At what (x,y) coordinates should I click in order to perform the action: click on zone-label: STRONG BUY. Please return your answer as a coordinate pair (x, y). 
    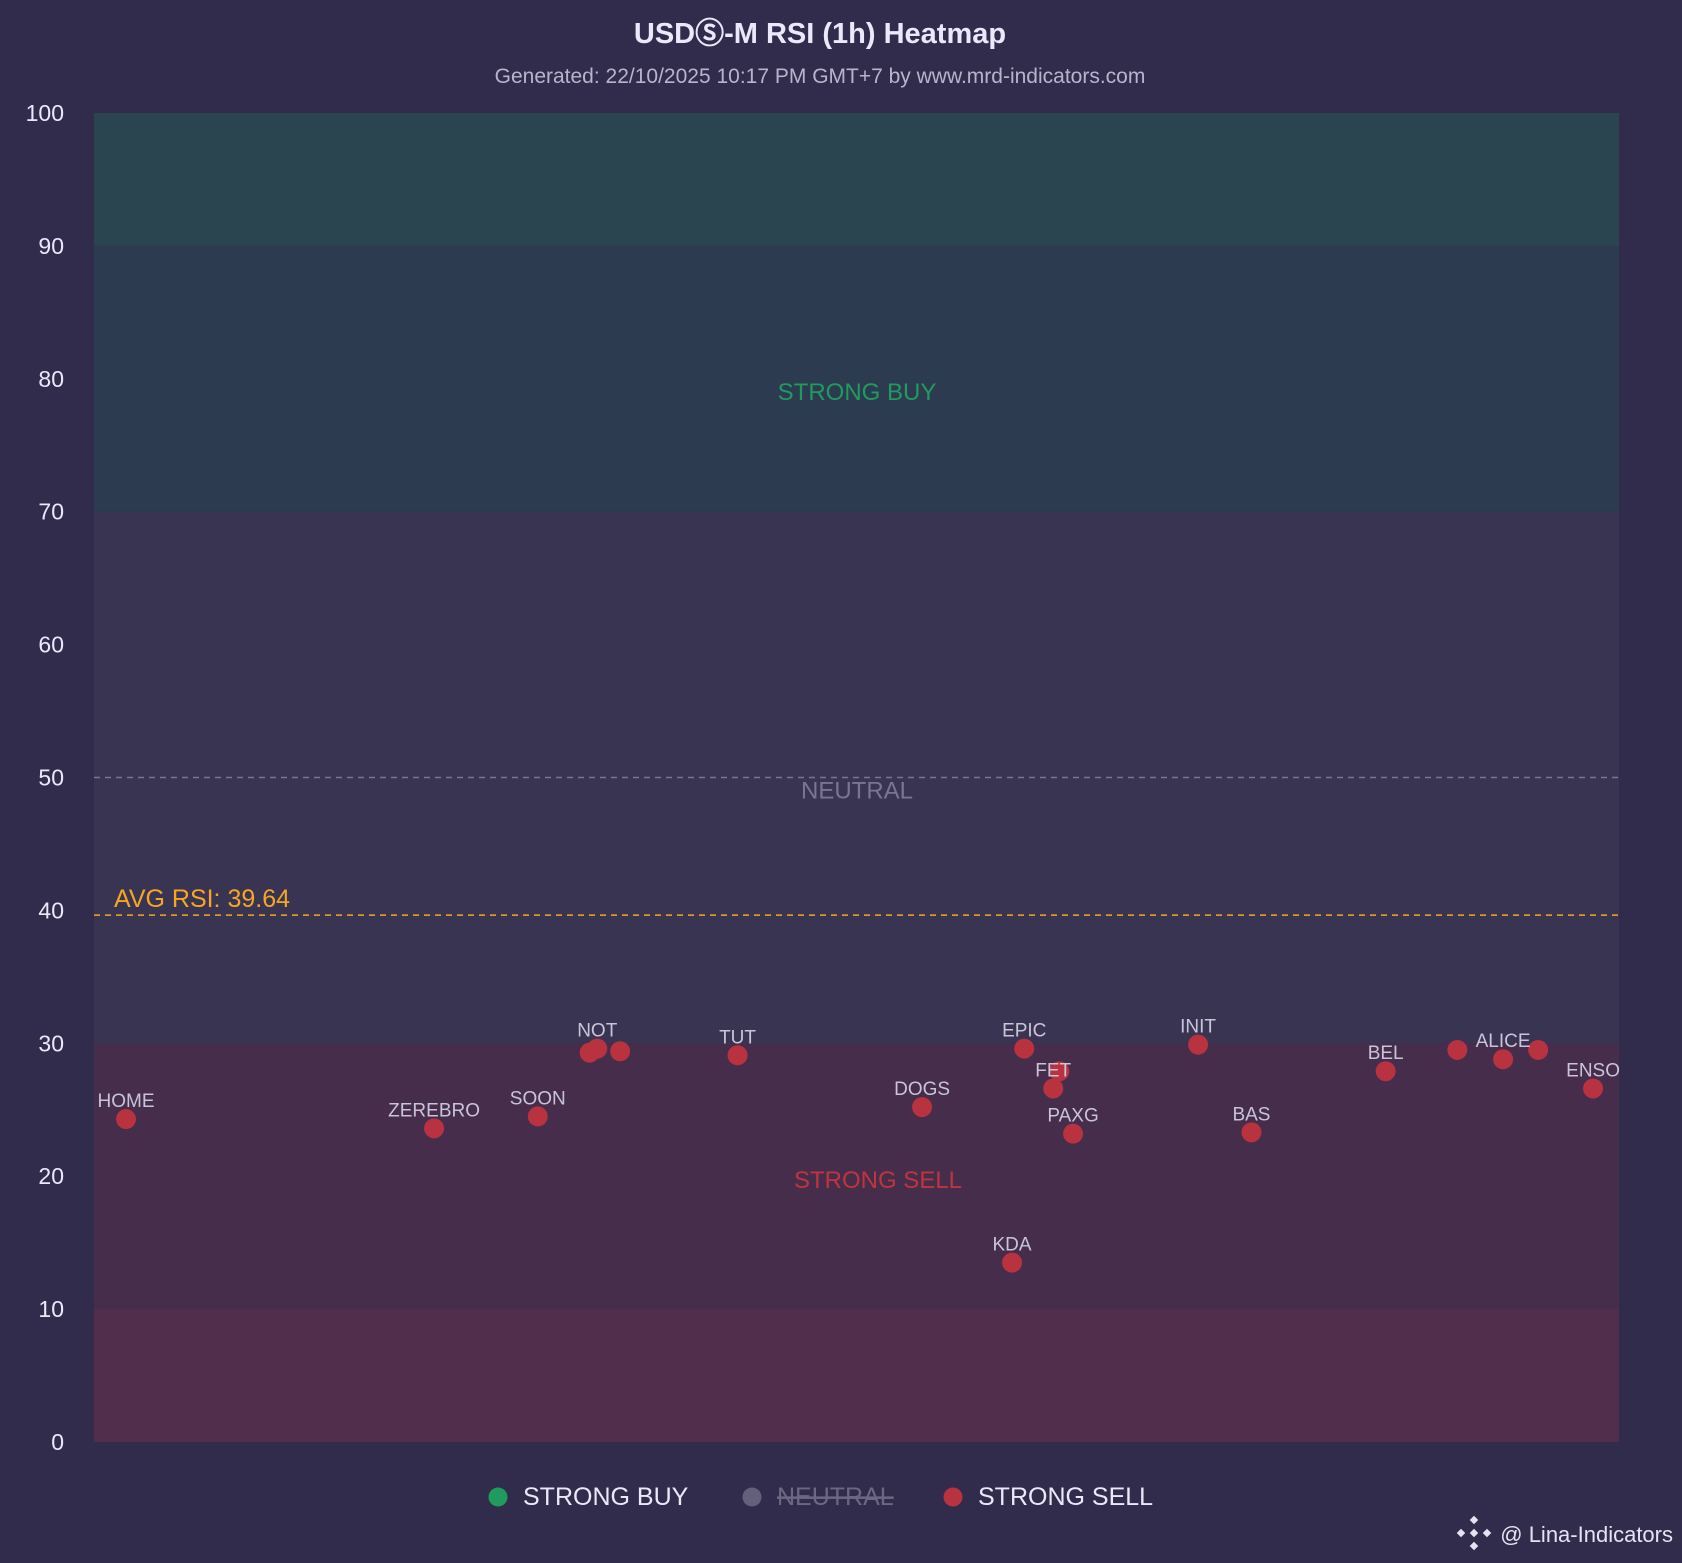
    Looking at the image, I should click on (857, 392).